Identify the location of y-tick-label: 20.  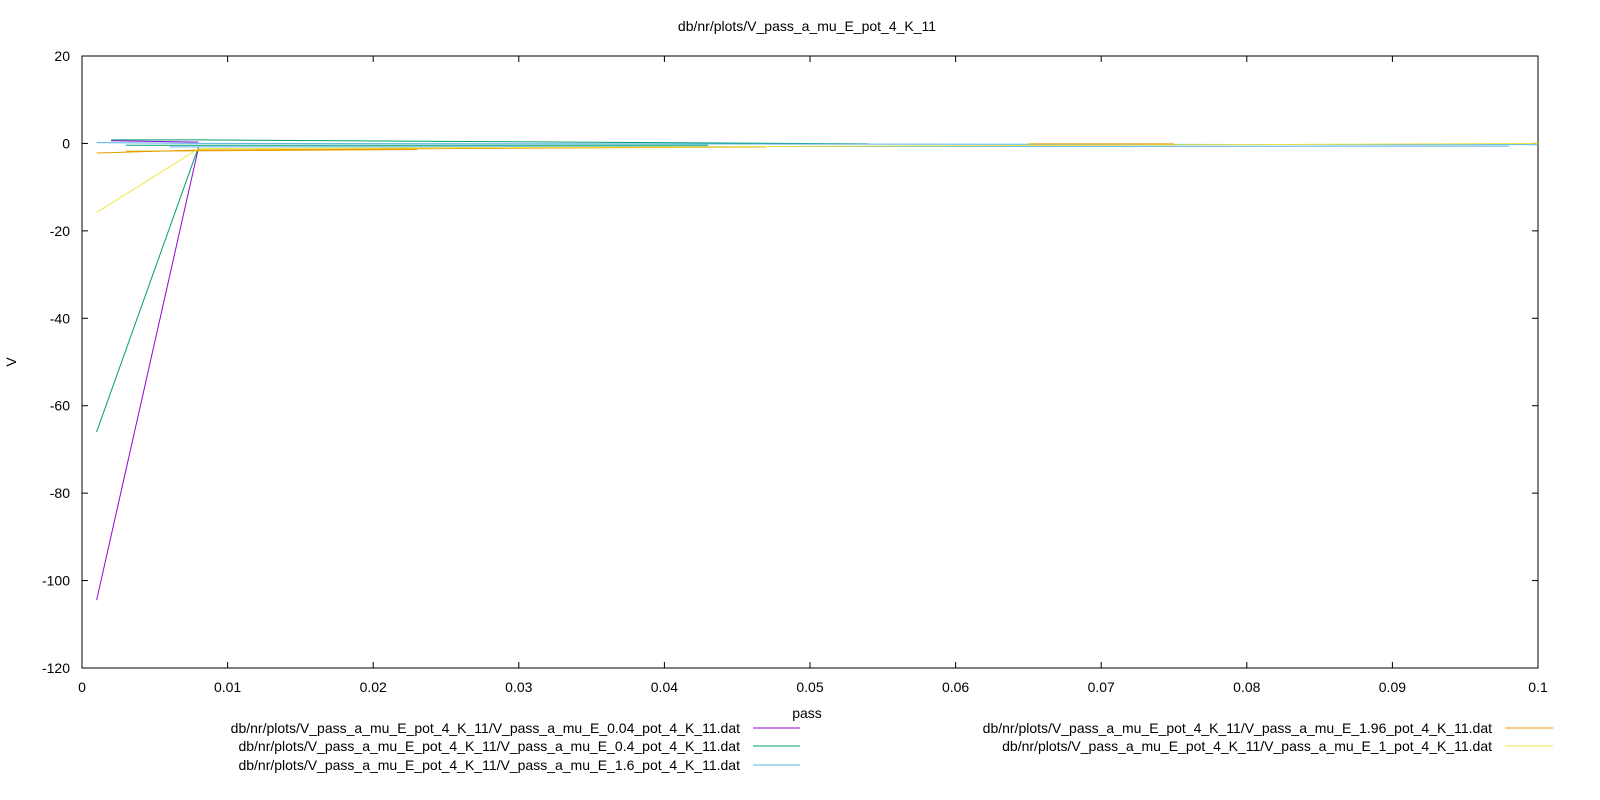
(62, 56).